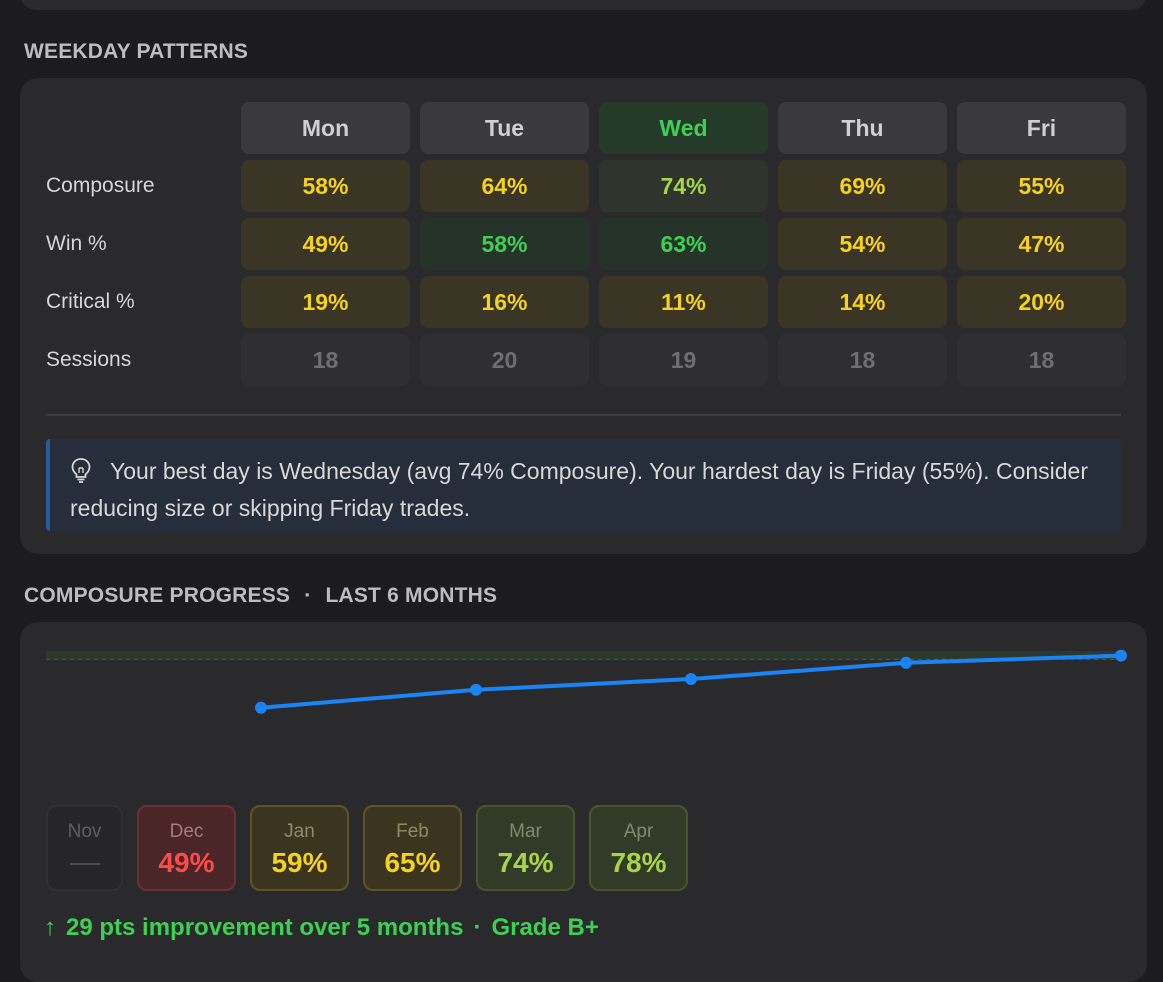 The width and height of the screenshot is (1163, 982). What do you see at coordinates (84, 848) in the screenshot?
I see `month-tile: Nov` at bounding box center [84, 848].